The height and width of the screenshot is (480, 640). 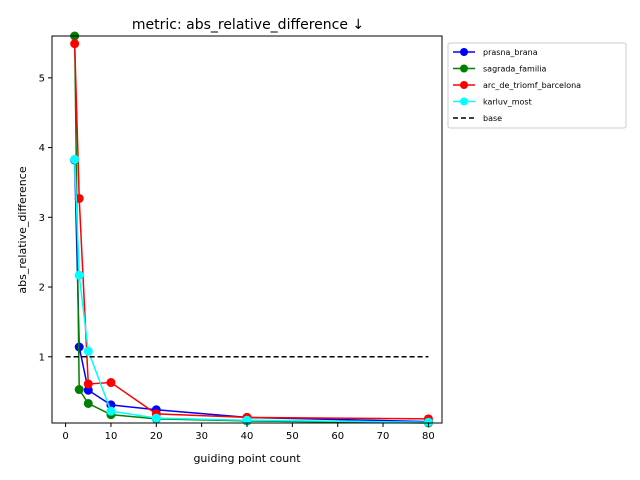 What do you see at coordinates (428, 436) in the screenshot?
I see `x-tick-label: 80` at bounding box center [428, 436].